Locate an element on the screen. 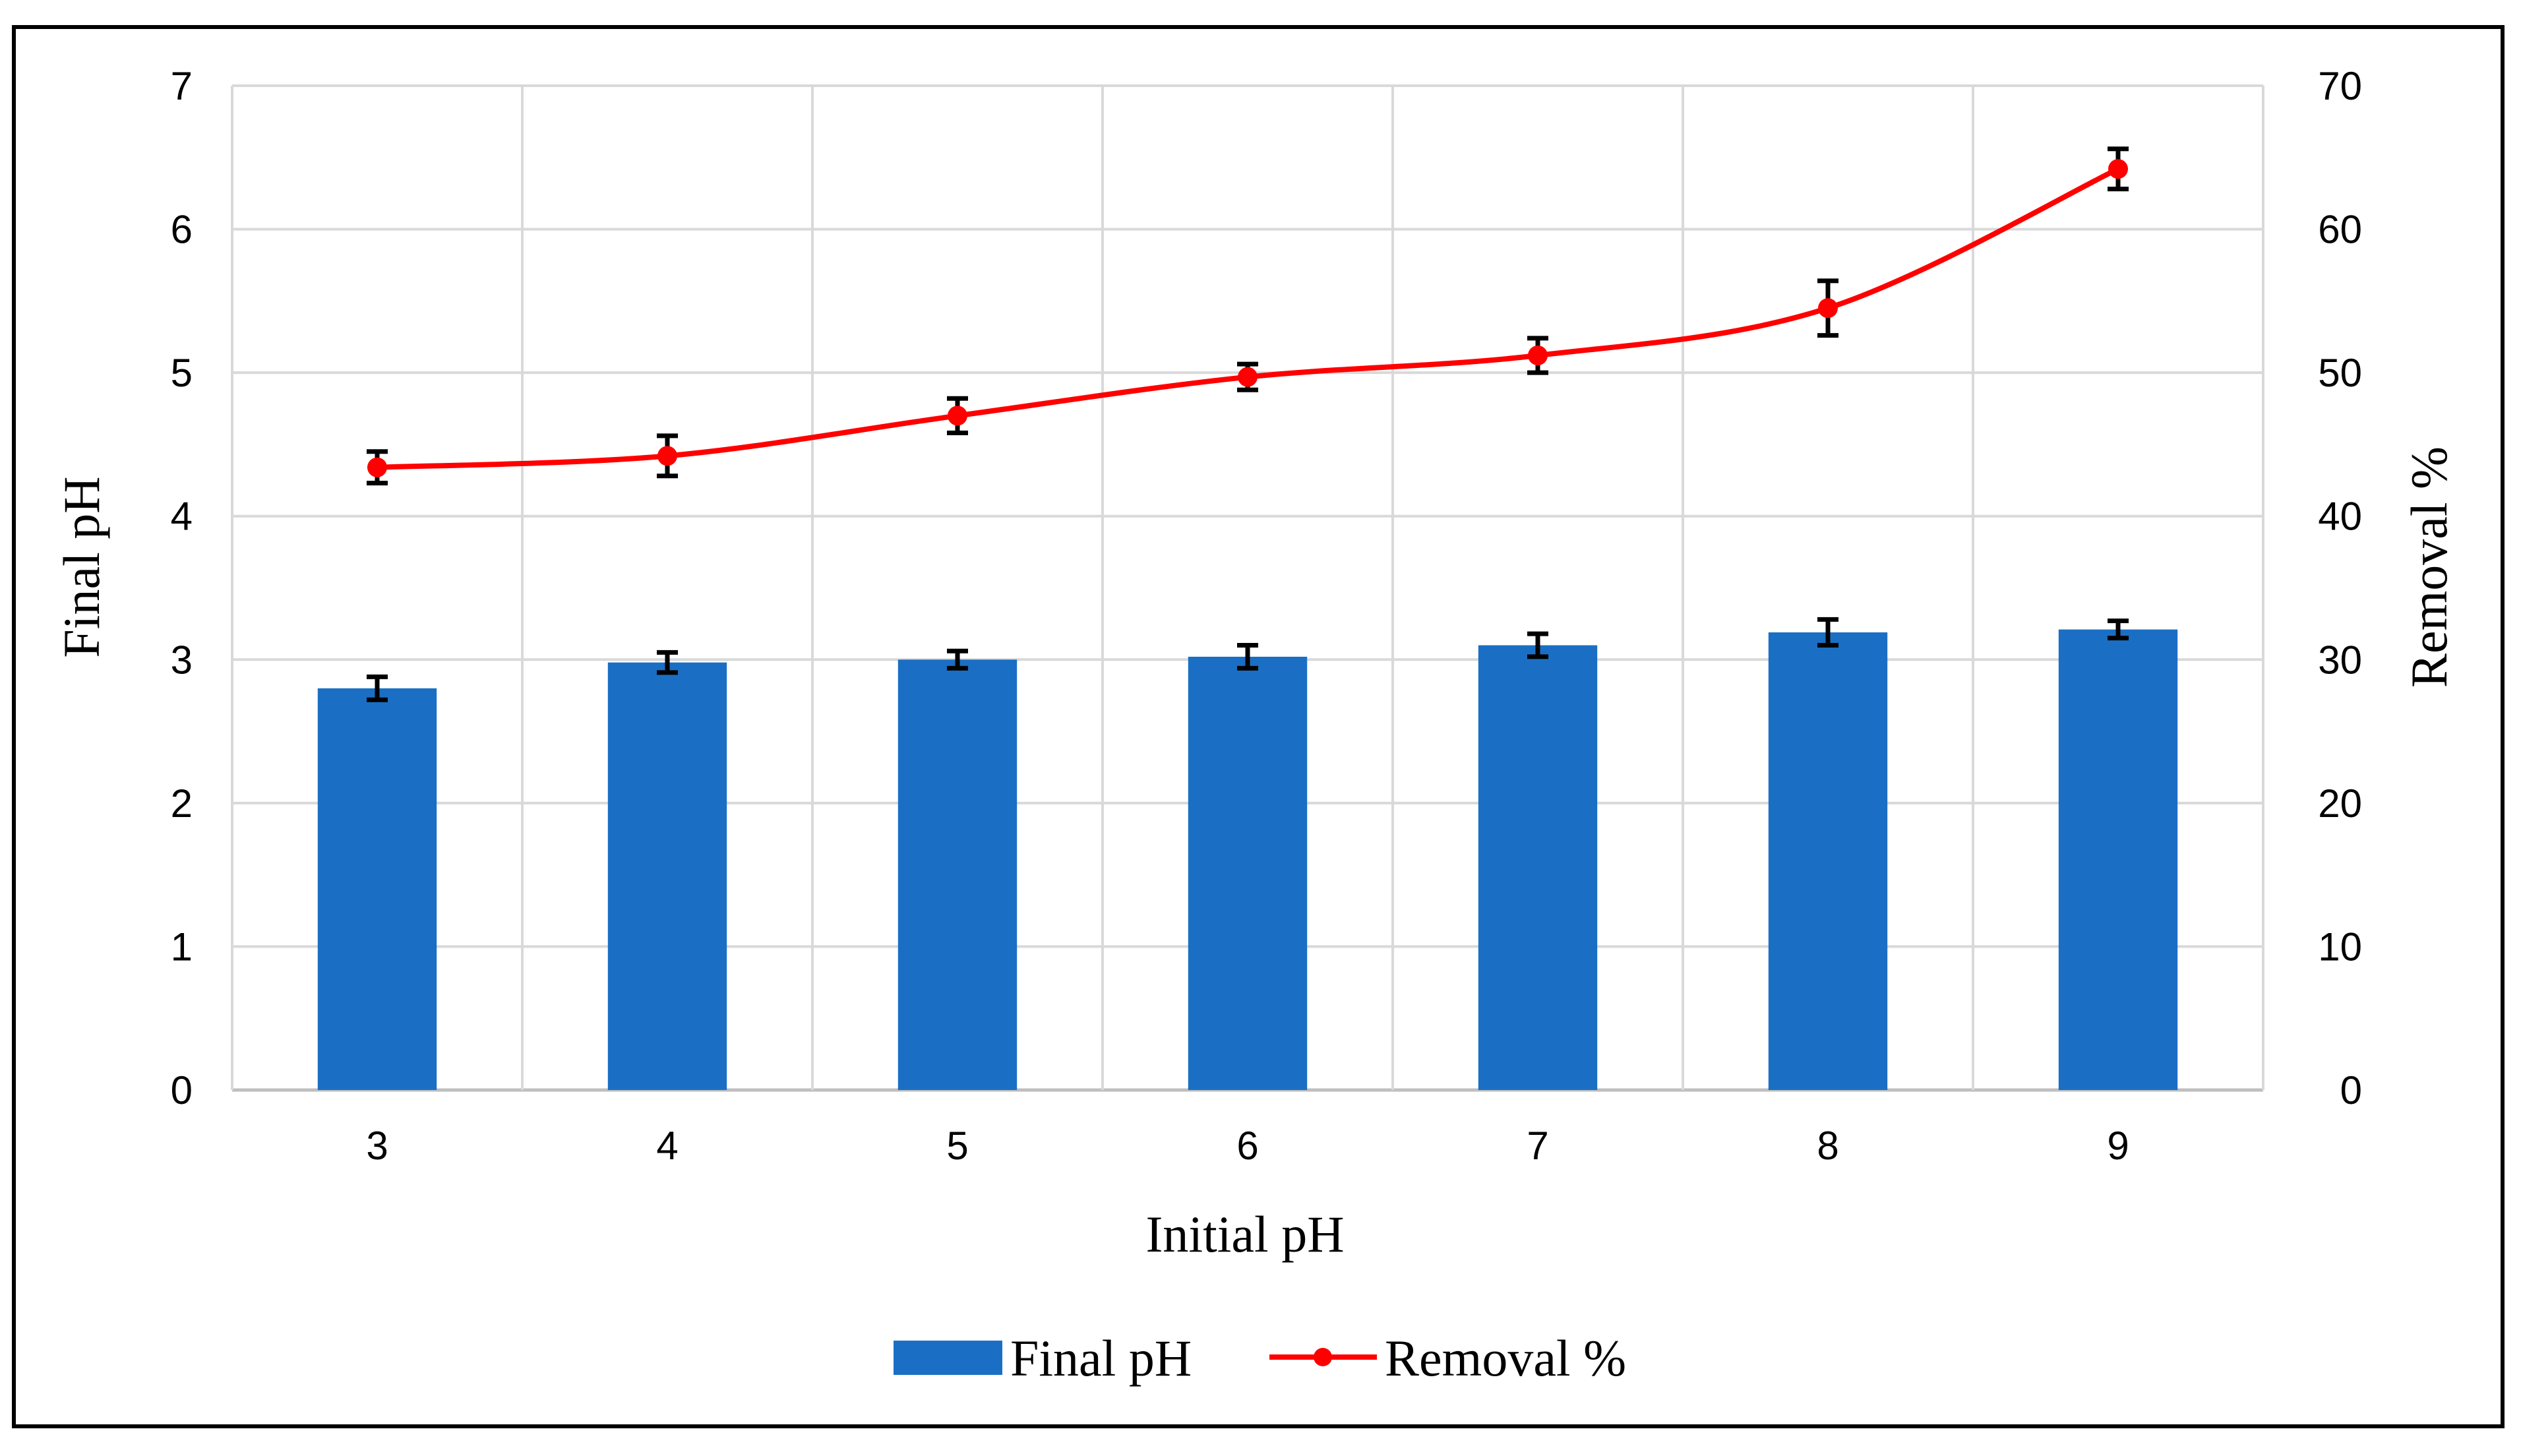 This screenshot has width=2521, height=1456. y-tick-label: 1 is located at coordinates (182, 947).